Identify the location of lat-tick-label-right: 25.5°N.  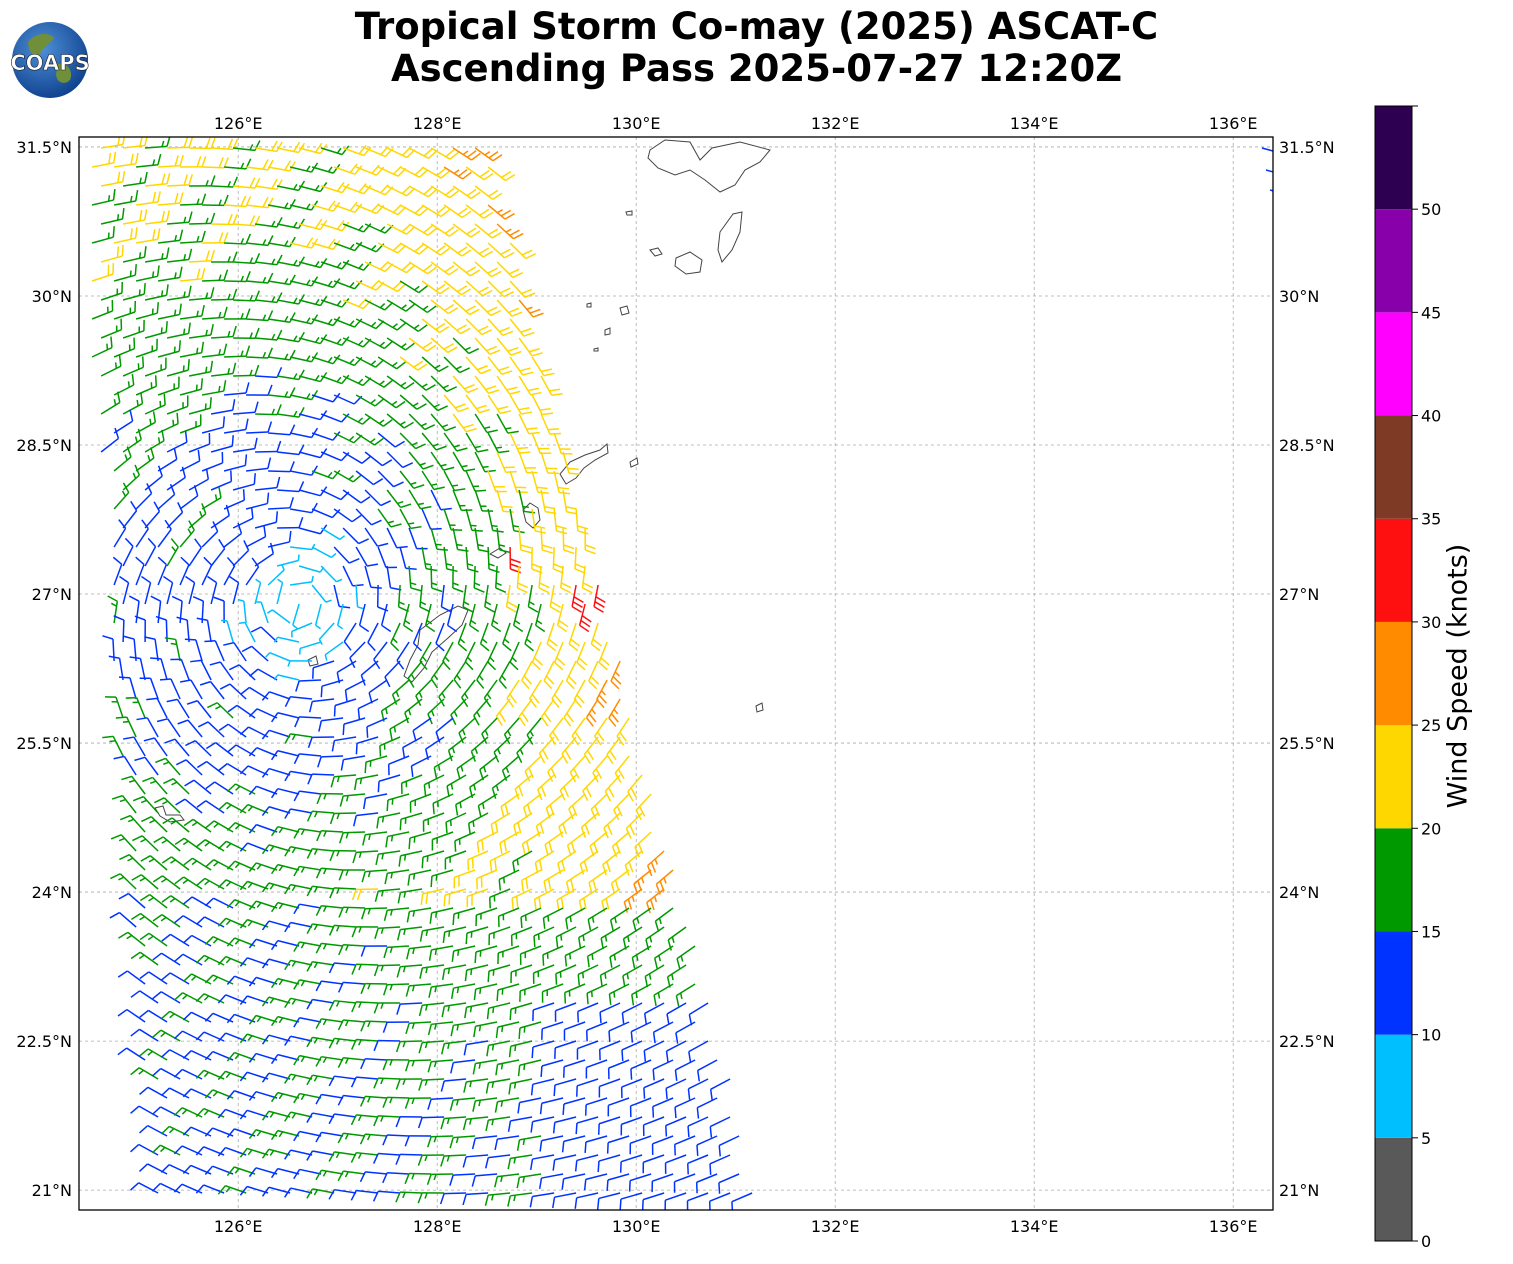
(1307, 743).